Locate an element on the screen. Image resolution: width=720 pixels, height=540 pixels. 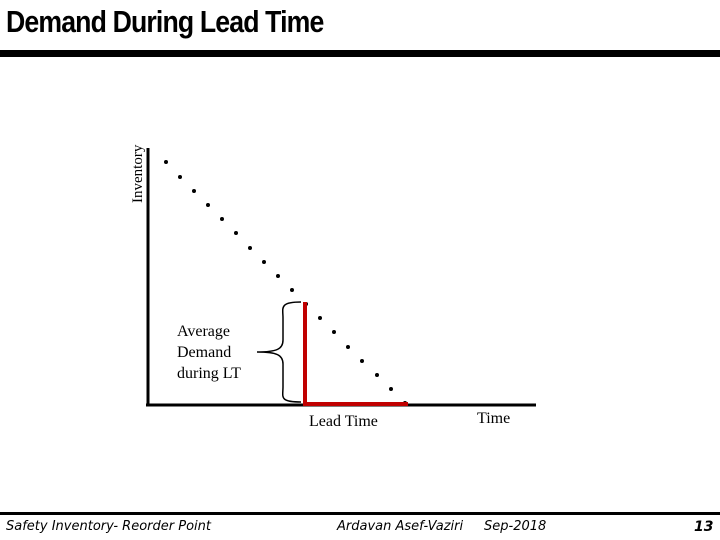
avg-demand-label-line: Demand is located at coordinates (204, 352).